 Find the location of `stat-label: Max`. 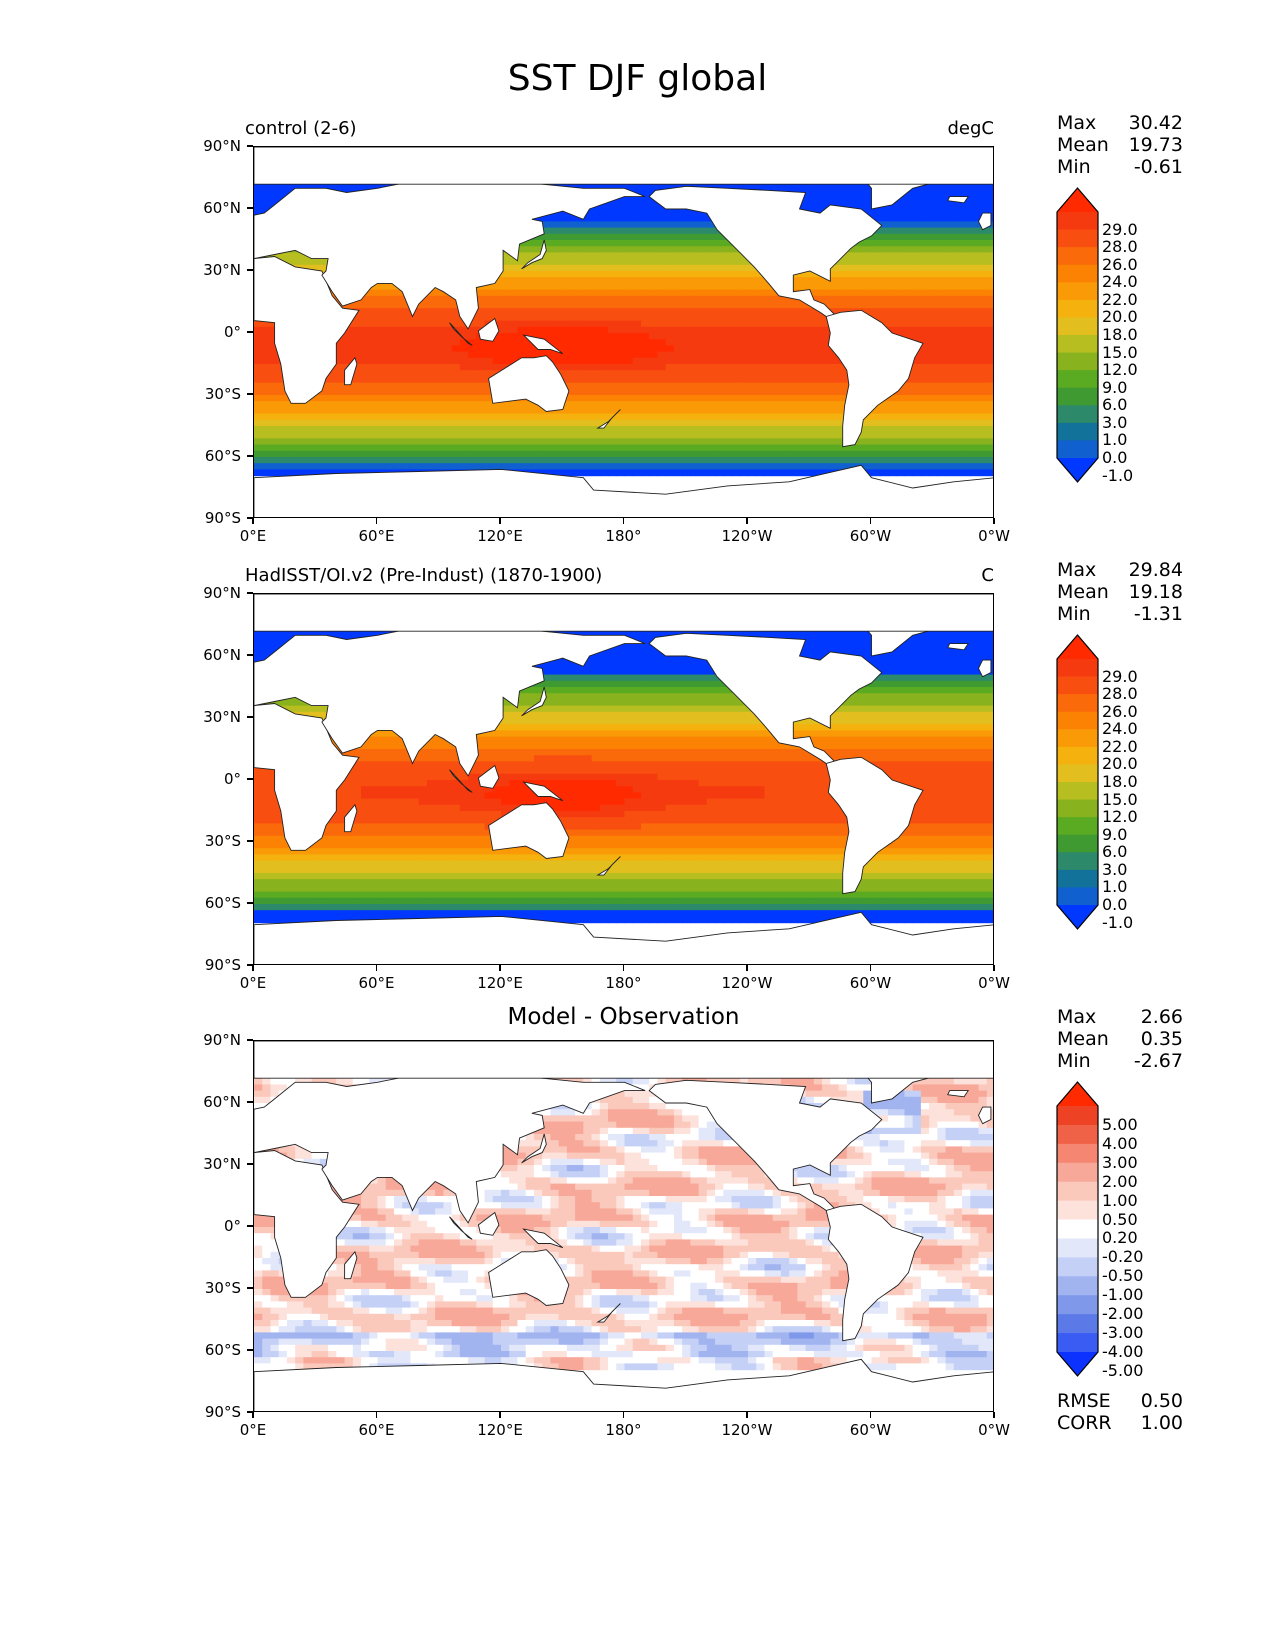

stat-label: Max is located at coordinates (1077, 570).